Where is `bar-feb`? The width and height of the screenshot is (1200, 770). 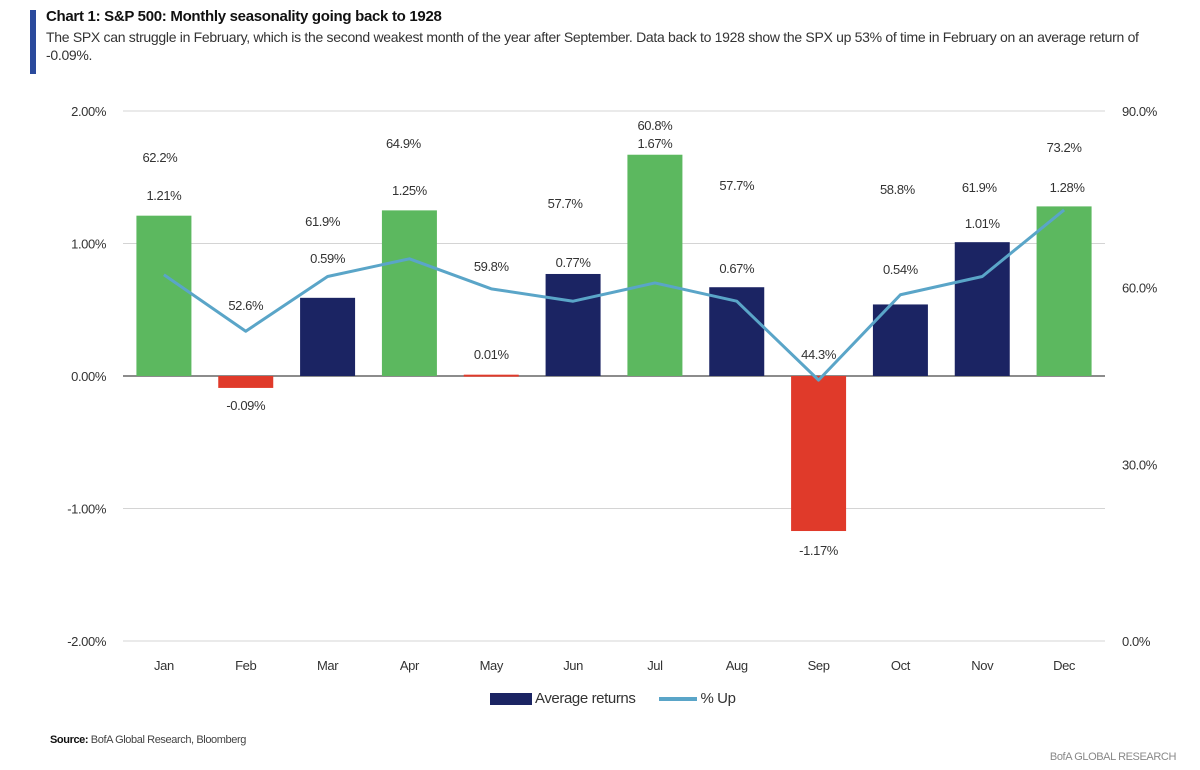 bar-feb is located at coordinates (246, 382).